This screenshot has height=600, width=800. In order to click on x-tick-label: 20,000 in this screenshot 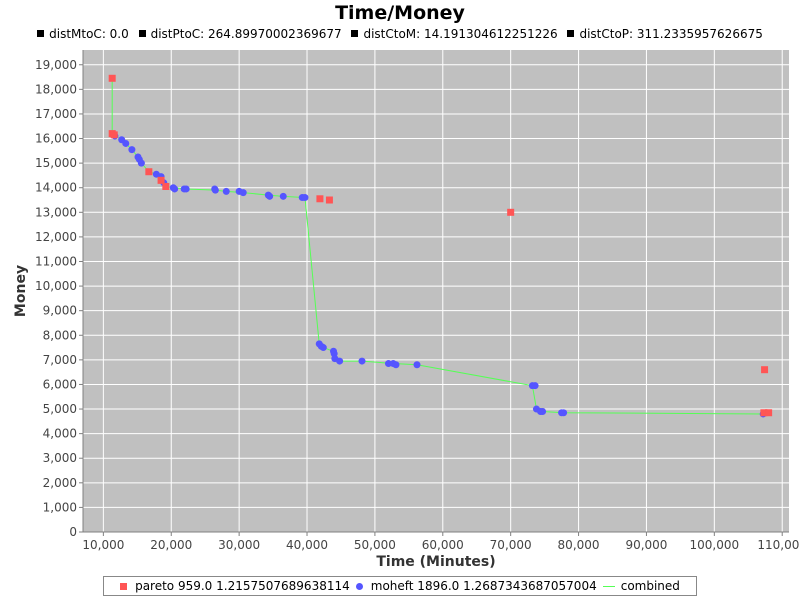, I will do `click(171, 545)`.